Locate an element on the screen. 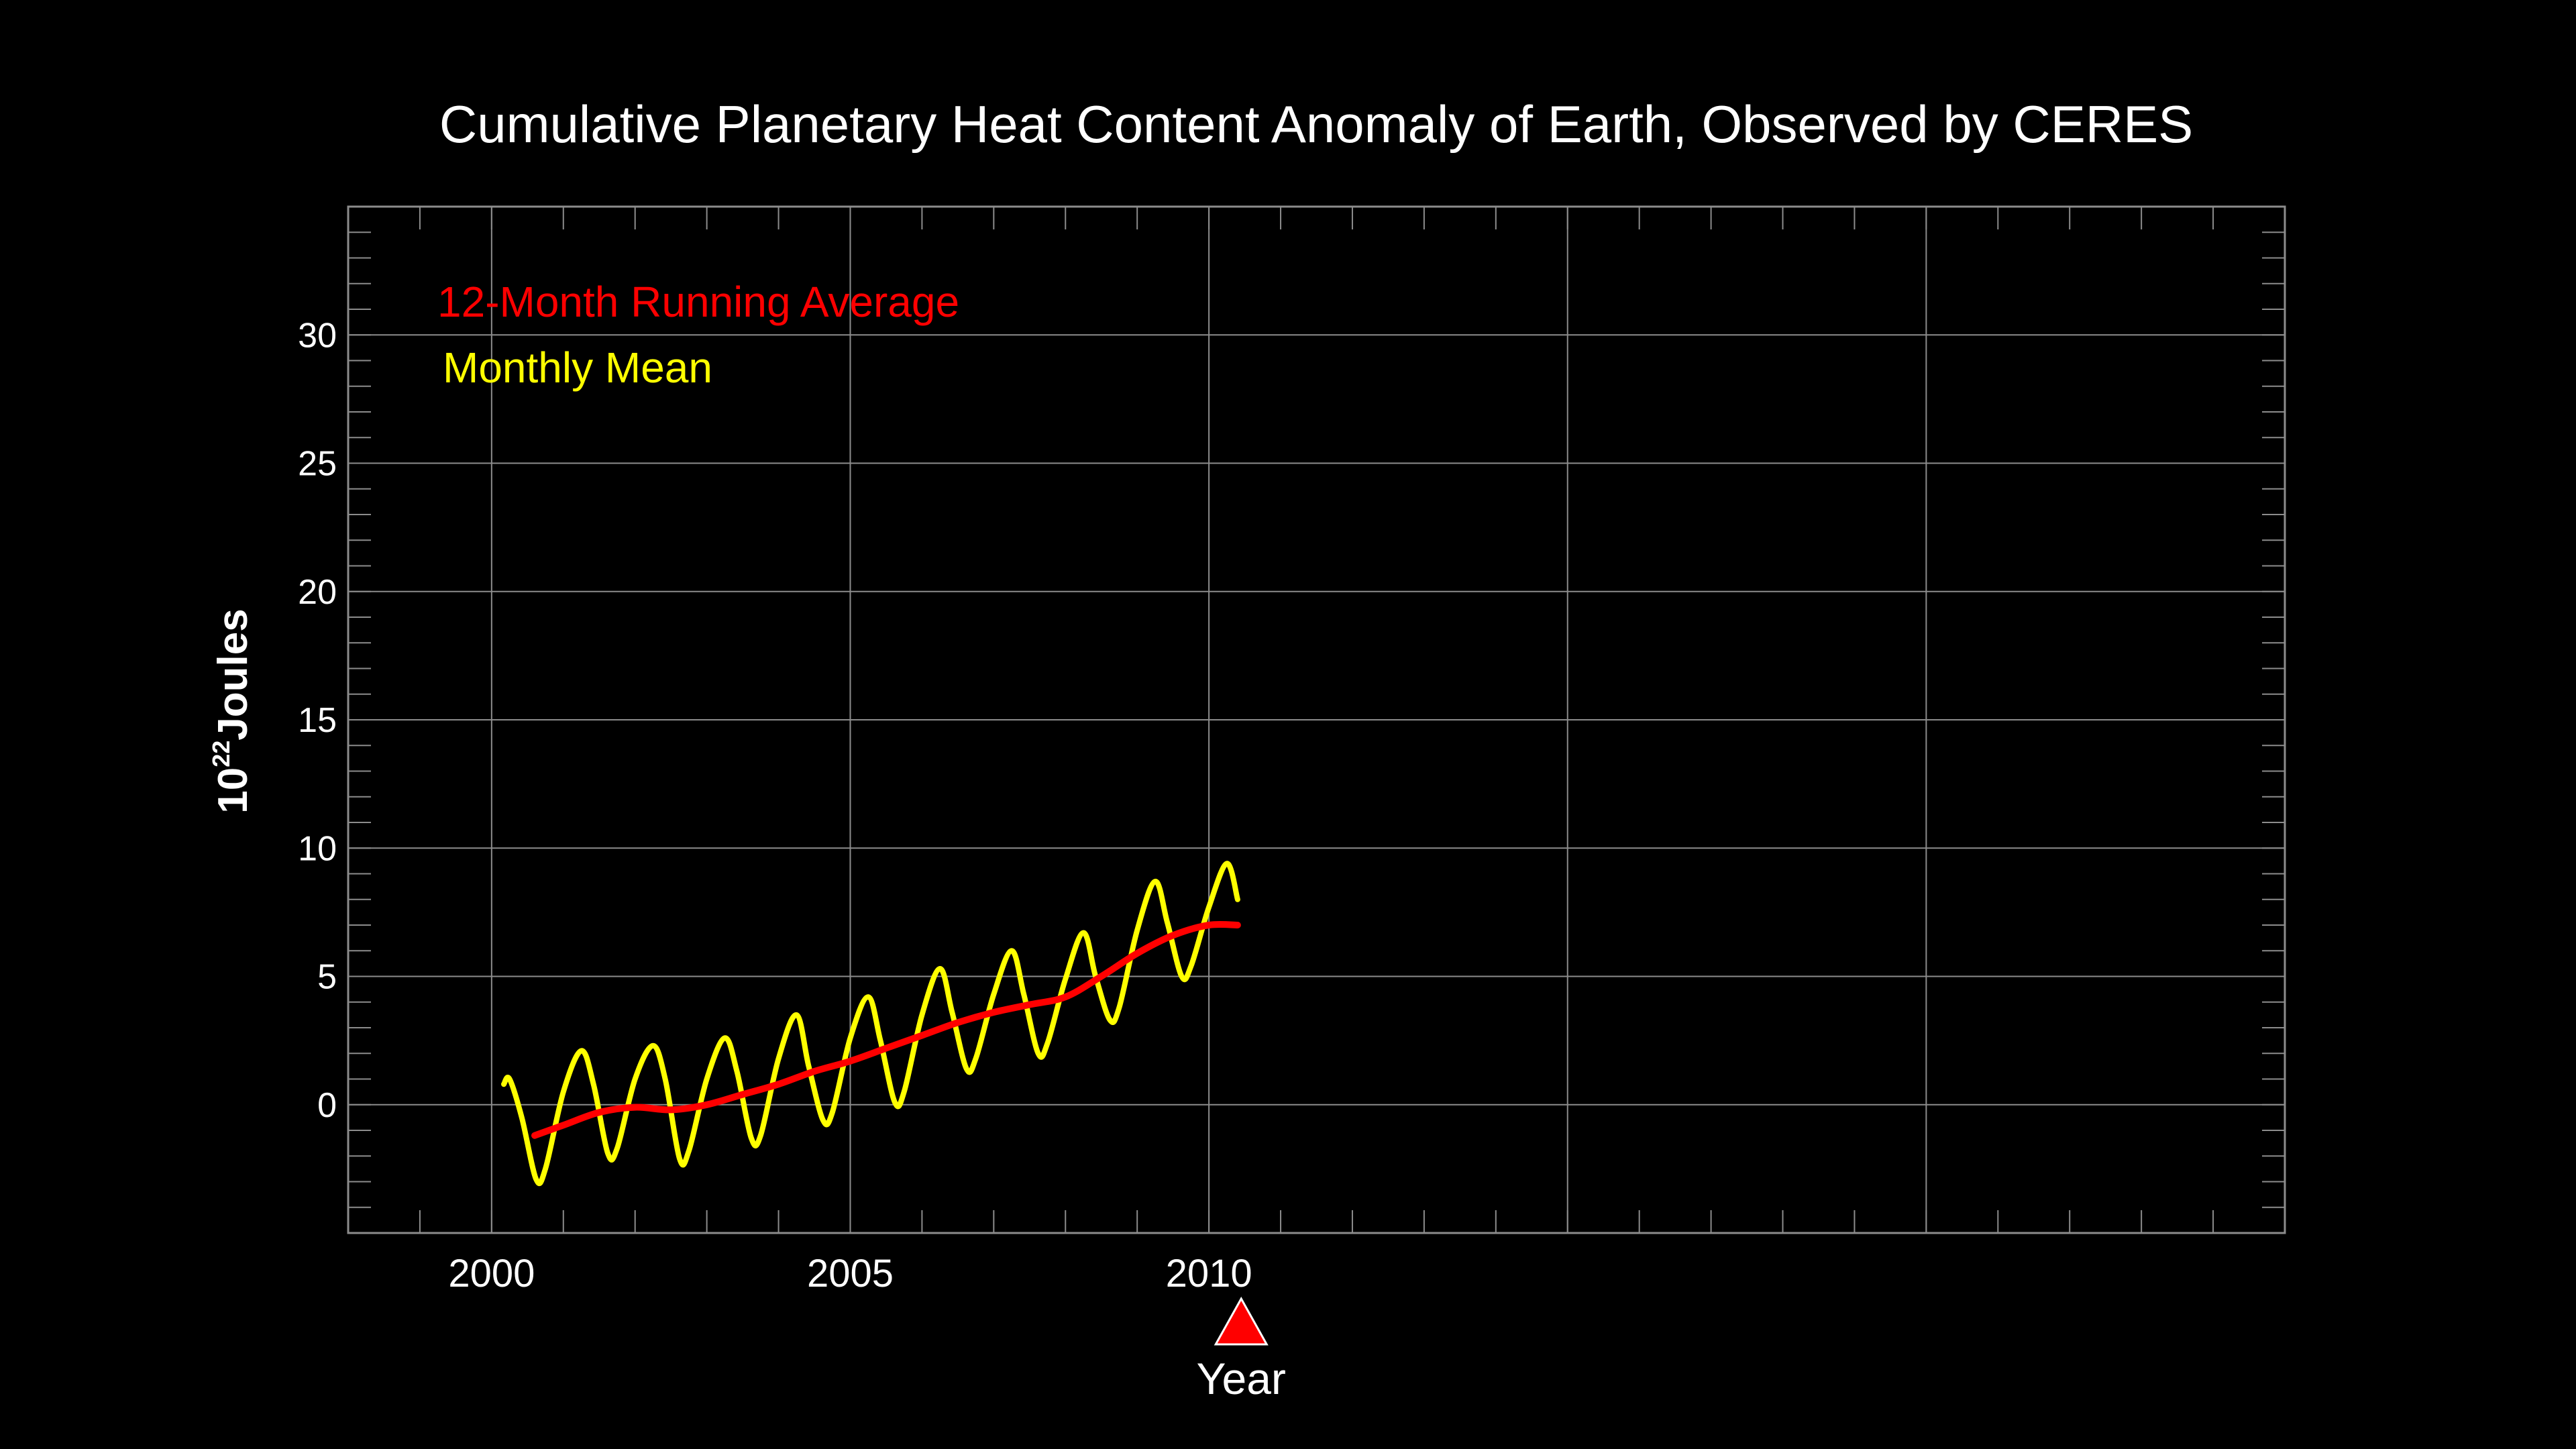 This screenshot has width=2576, height=1449. y-tick-label-5: 5 is located at coordinates (327, 977).